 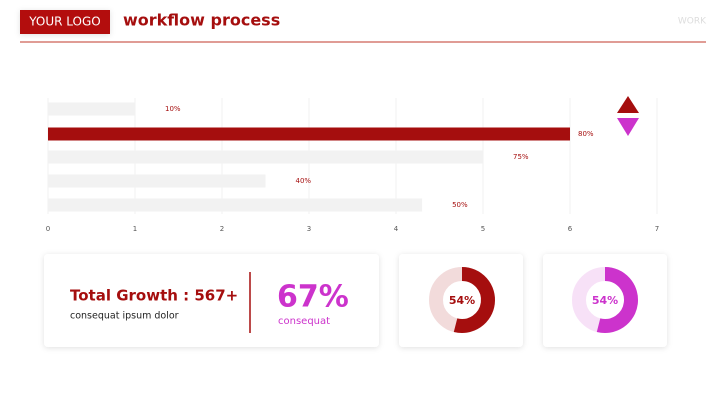 I want to click on x-tick-label: 2, so click(x=222, y=229).